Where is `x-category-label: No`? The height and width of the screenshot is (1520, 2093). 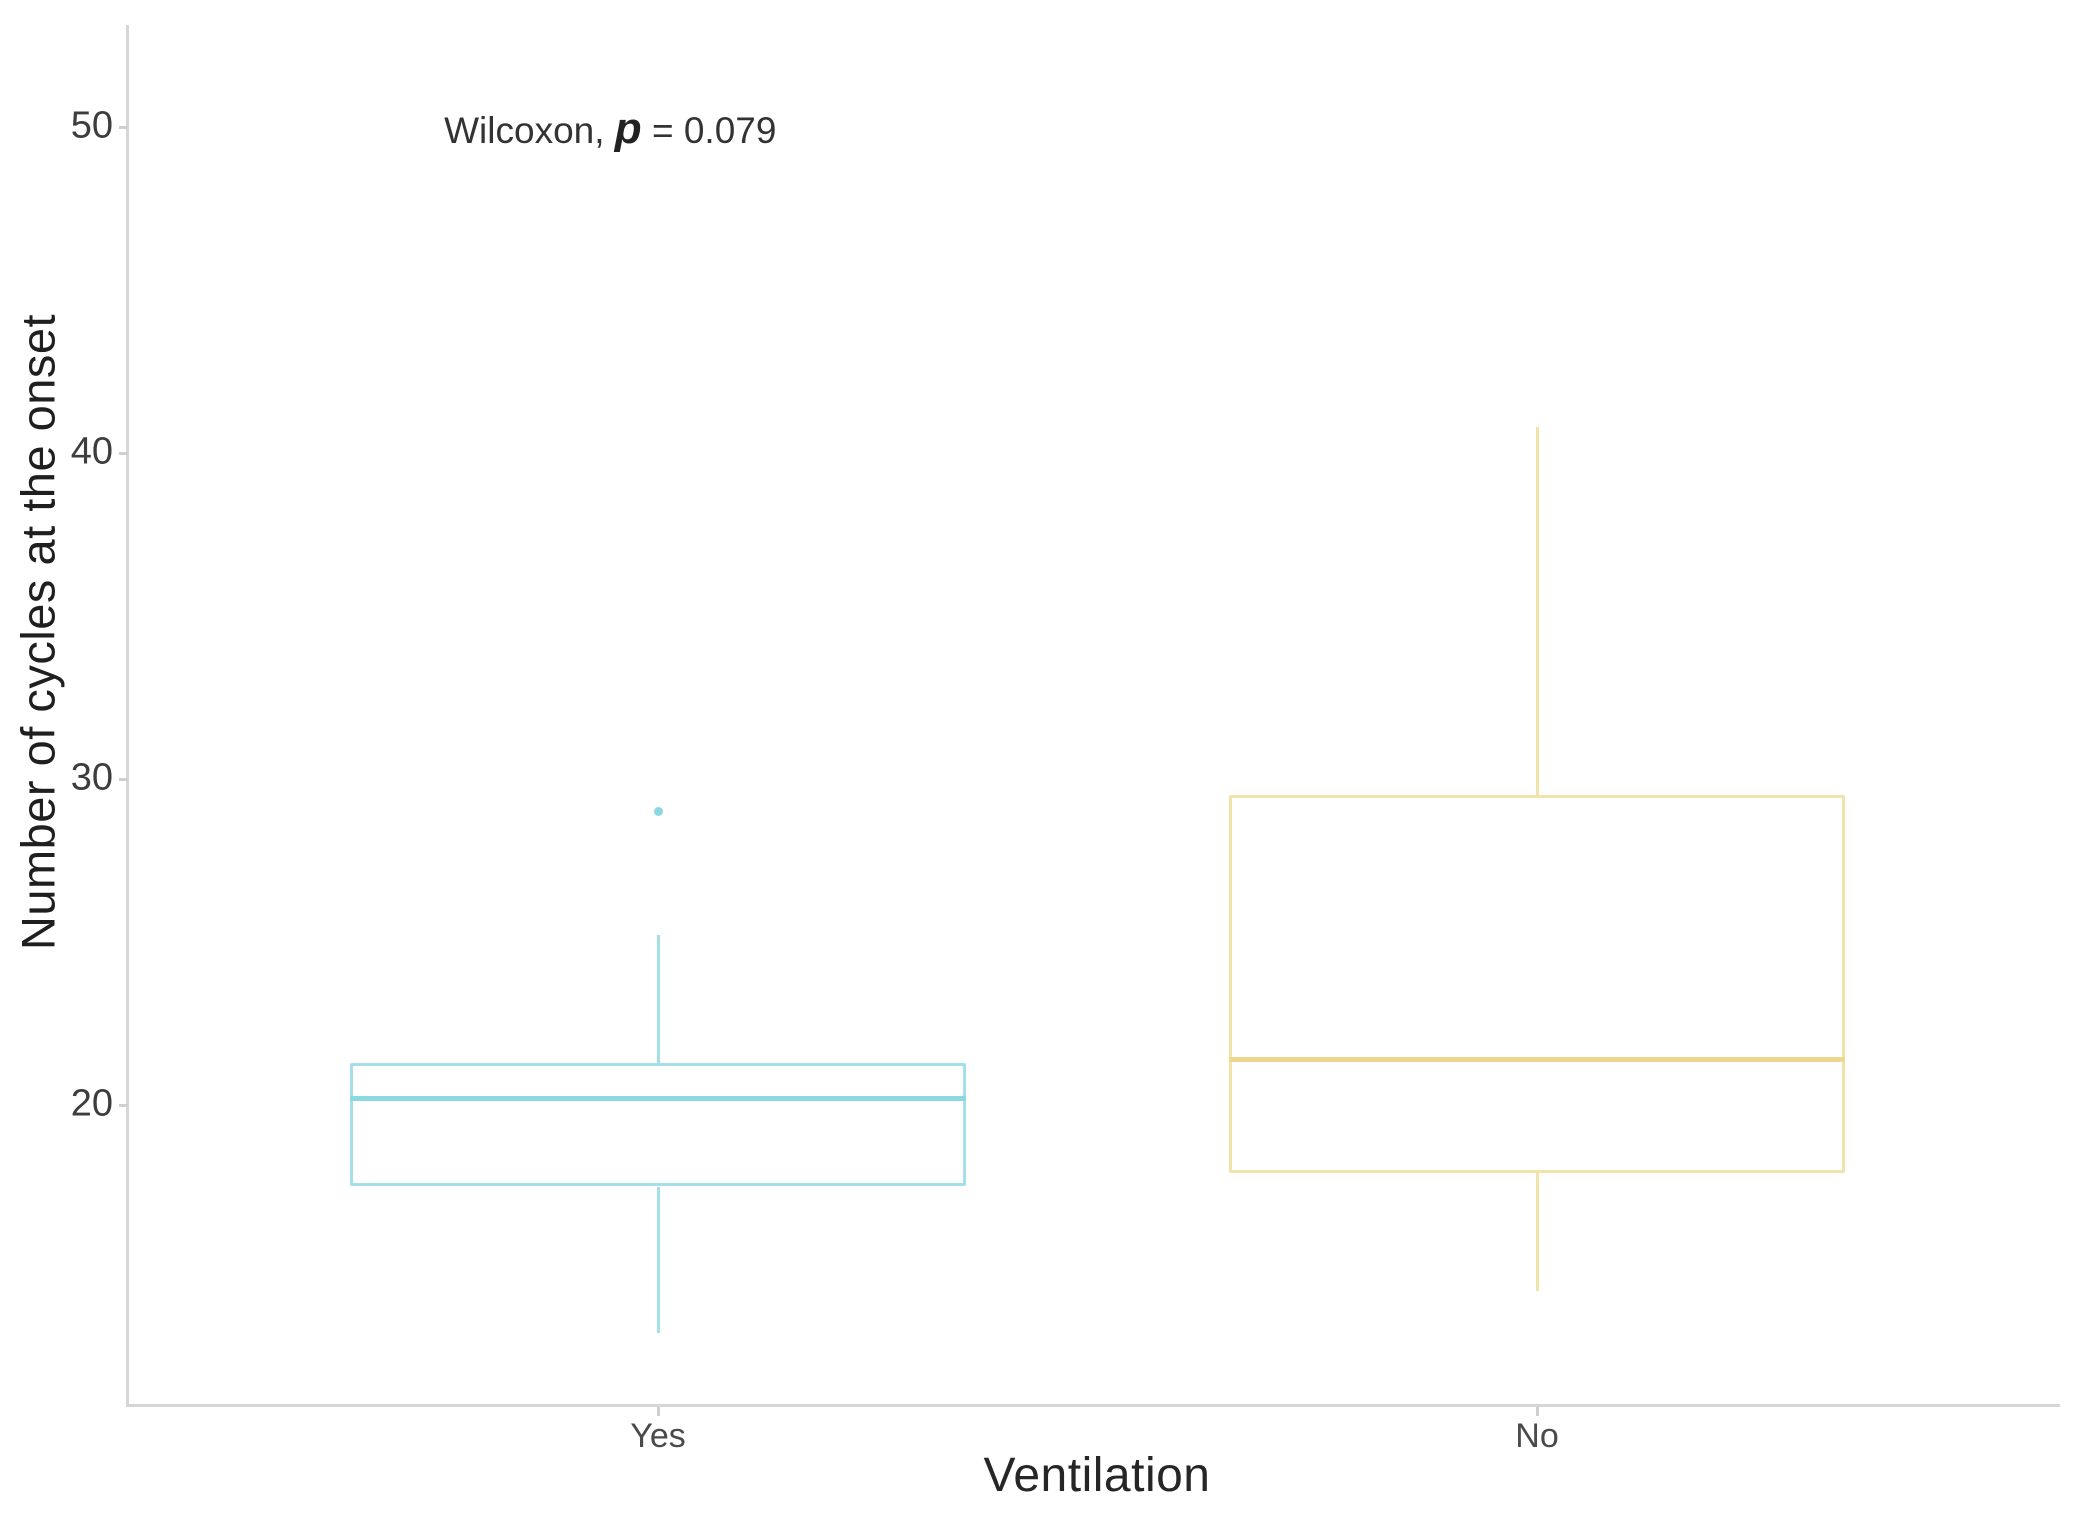 x-category-label: No is located at coordinates (1537, 1436).